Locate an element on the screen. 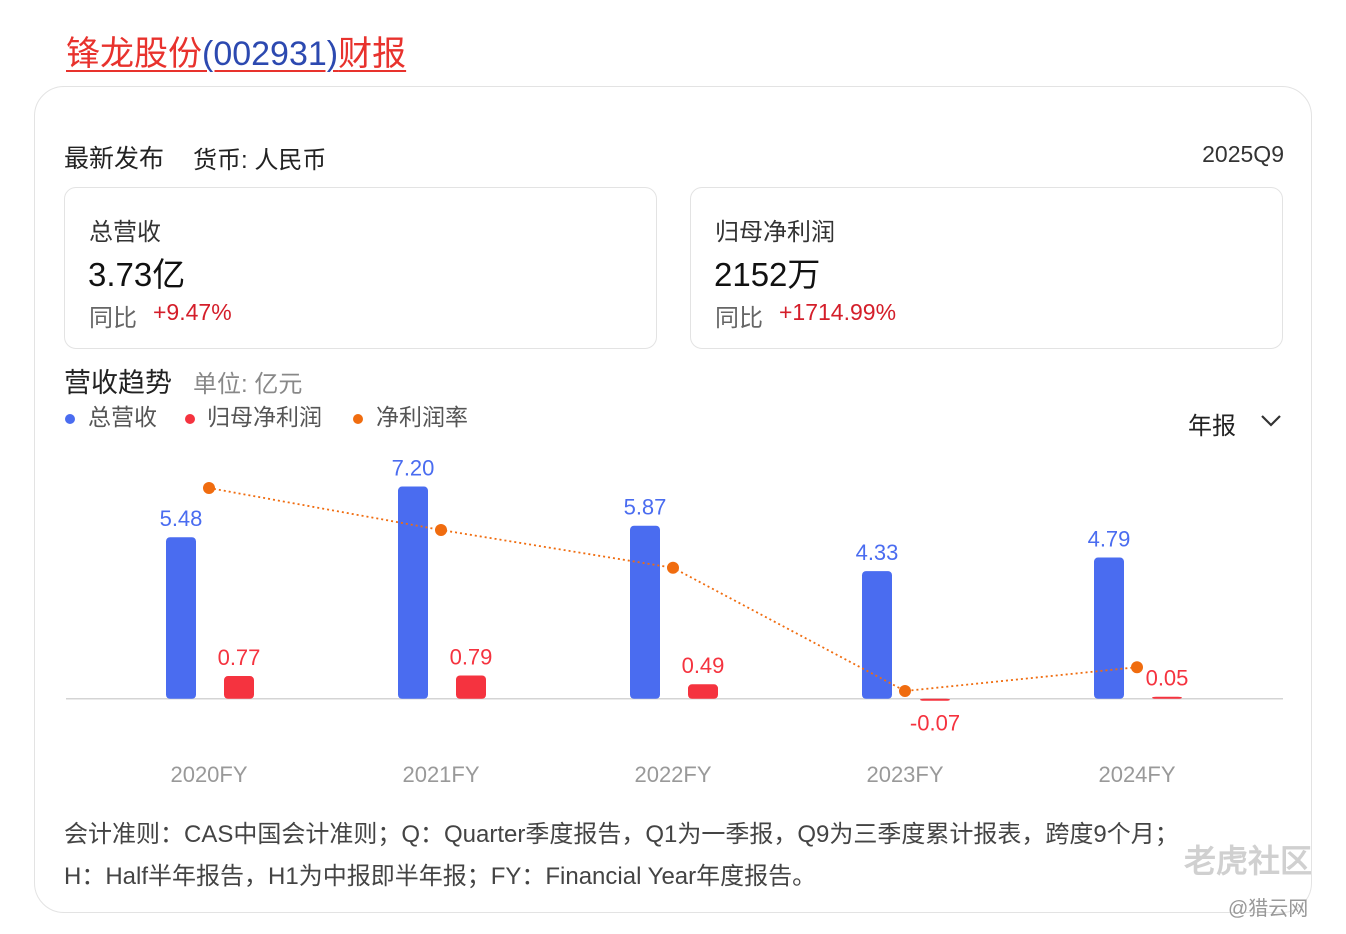  page-title: 锋龙股份(002931)财报 is located at coordinates (236, 50).